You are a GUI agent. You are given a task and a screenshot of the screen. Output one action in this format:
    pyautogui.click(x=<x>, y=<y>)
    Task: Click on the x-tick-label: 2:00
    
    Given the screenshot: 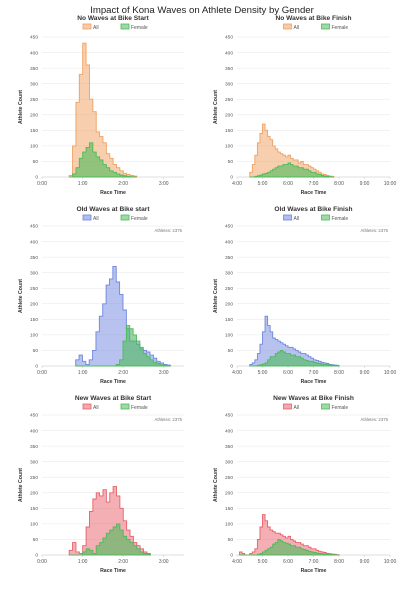 What is the action you would take?
    pyautogui.click(x=123, y=562)
    